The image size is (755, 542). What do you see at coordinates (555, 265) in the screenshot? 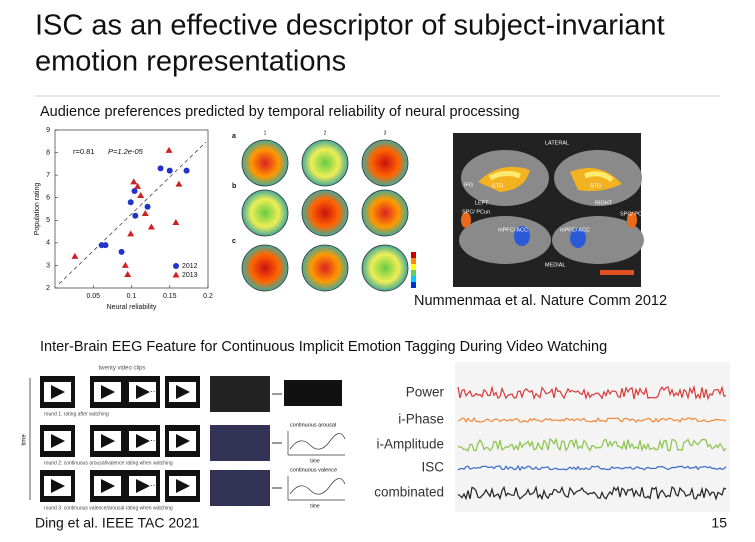
I see `brain-label: MEDIAL` at bounding box center [555, 265].